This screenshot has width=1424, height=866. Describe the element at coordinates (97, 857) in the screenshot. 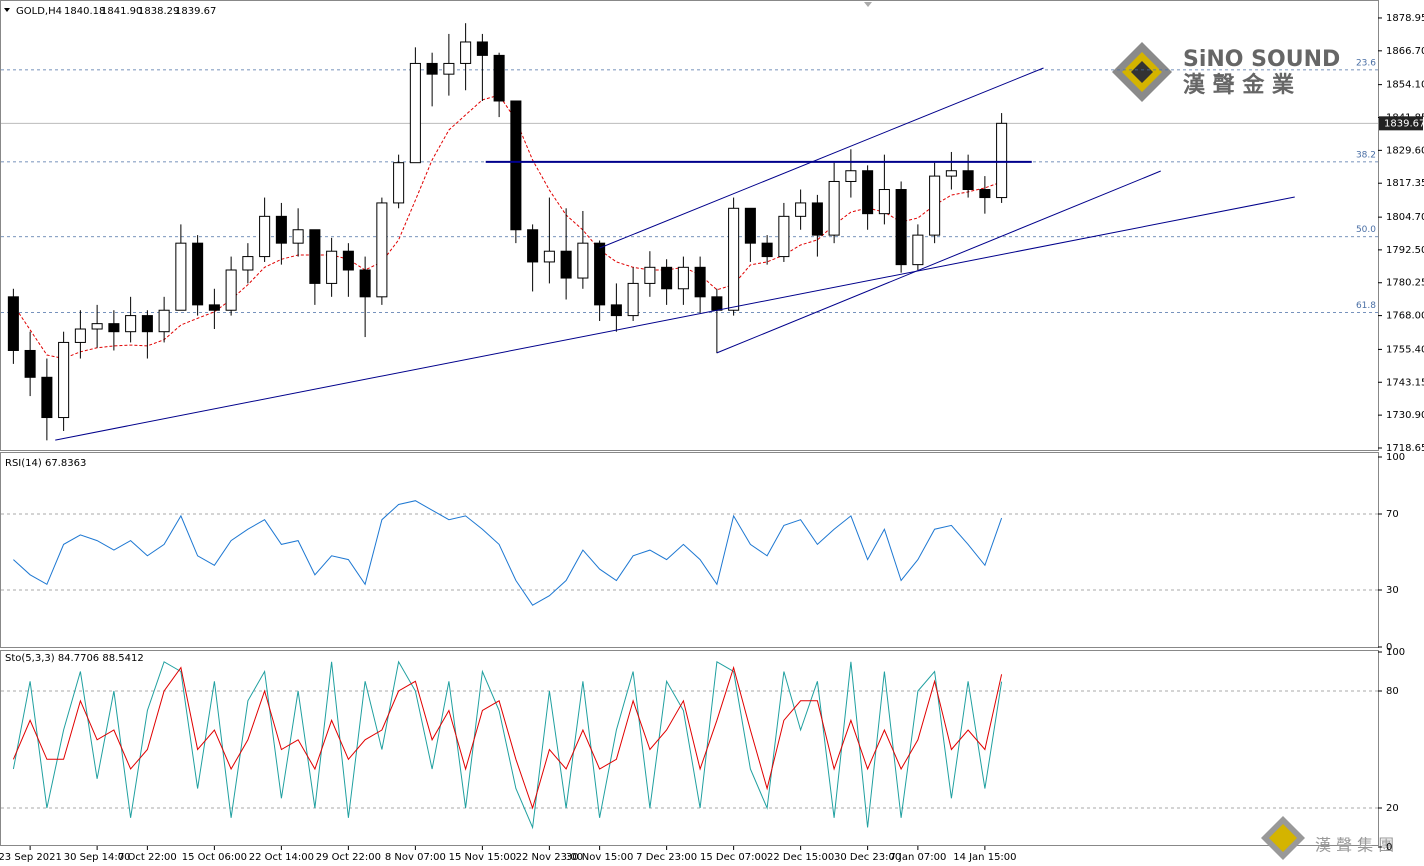

I see `x-tick-label: 30 Sep 14:00` at that location.